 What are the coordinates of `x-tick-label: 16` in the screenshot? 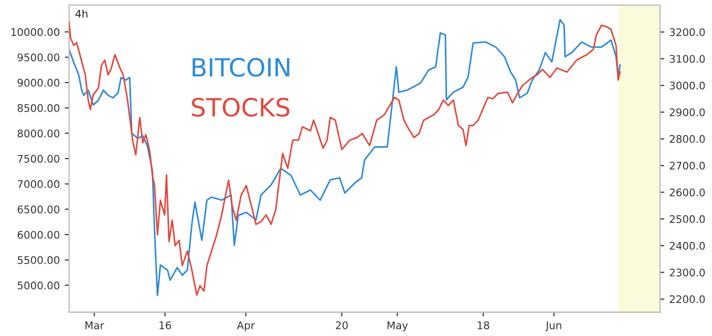 It's located at (166, 325).